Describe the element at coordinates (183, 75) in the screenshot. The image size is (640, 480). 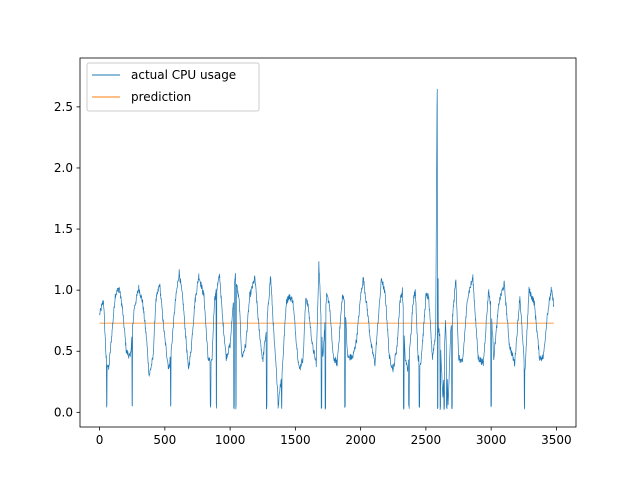
I see `legend-label-actual-cpu-usage: actual CPU usage` at that location.